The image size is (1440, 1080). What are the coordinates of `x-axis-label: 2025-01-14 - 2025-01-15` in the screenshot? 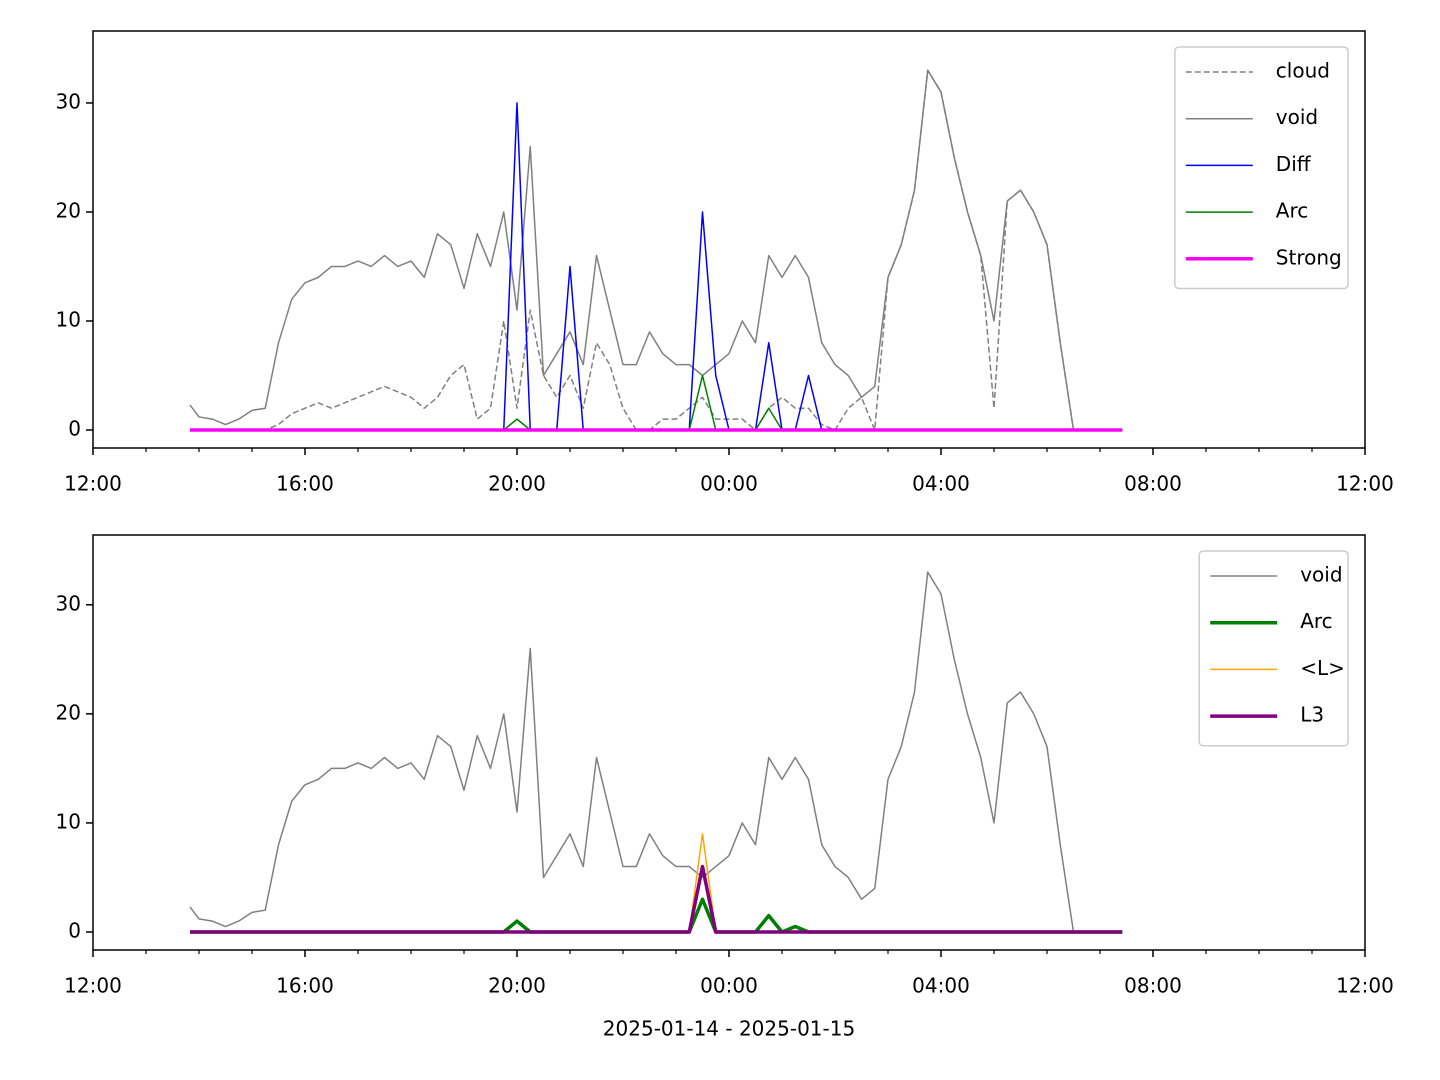 It's located at (729, 1029).